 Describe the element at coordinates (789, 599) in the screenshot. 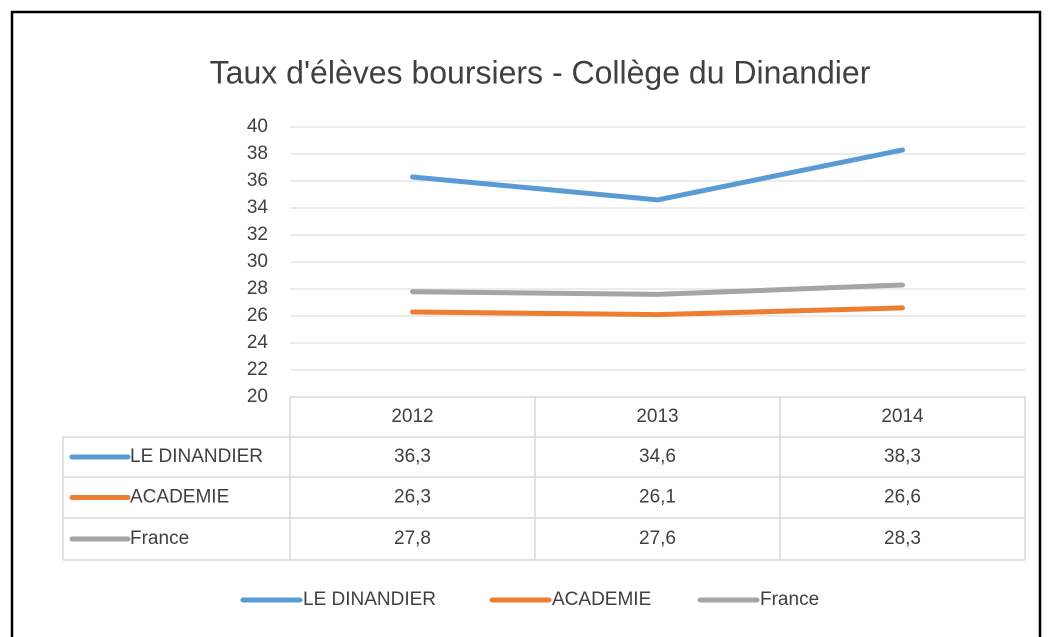

I see `legend-label: France` at that location.